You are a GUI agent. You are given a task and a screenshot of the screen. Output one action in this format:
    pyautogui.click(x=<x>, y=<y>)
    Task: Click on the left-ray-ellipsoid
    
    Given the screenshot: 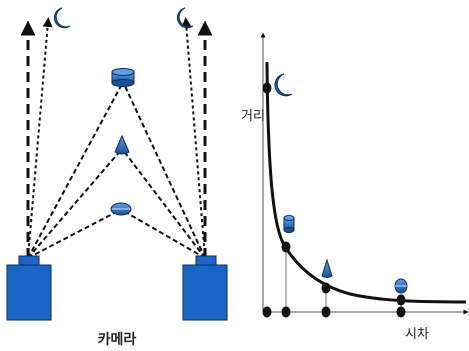 What is the action you would take?
    pyautogui.click(x=74, y=234)
    